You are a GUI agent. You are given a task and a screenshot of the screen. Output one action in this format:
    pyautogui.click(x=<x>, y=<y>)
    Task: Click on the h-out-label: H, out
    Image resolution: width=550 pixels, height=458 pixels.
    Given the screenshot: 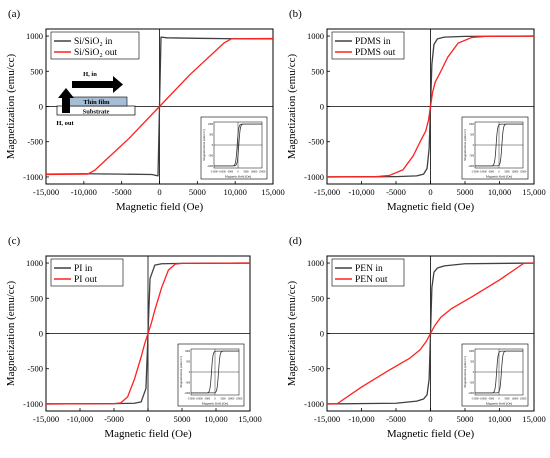 What is the action you would take?
    pyautogui.click(x=65, y=123)
    